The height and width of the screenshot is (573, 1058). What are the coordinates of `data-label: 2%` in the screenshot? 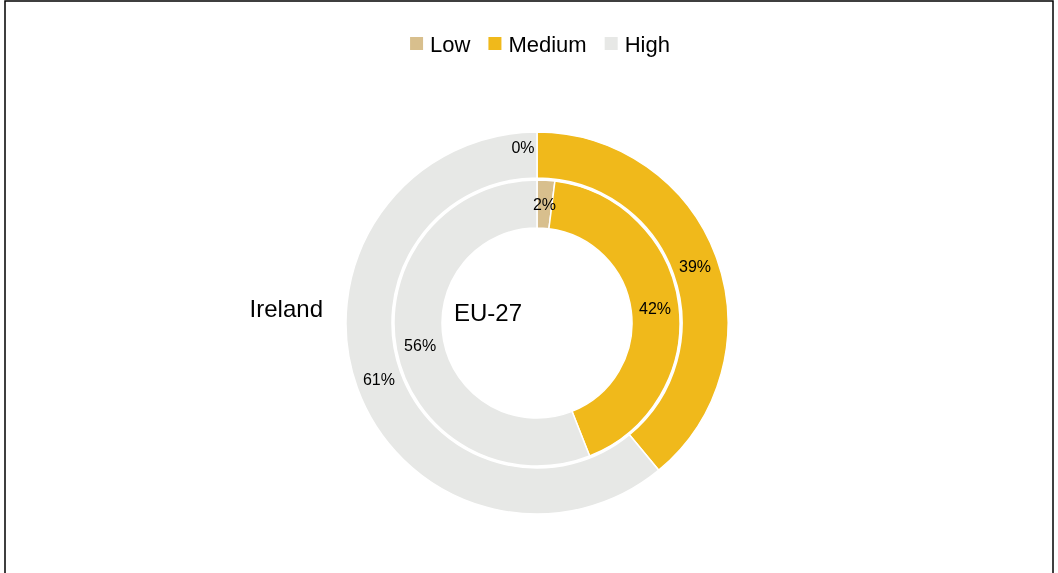 It's located at (544, 204).